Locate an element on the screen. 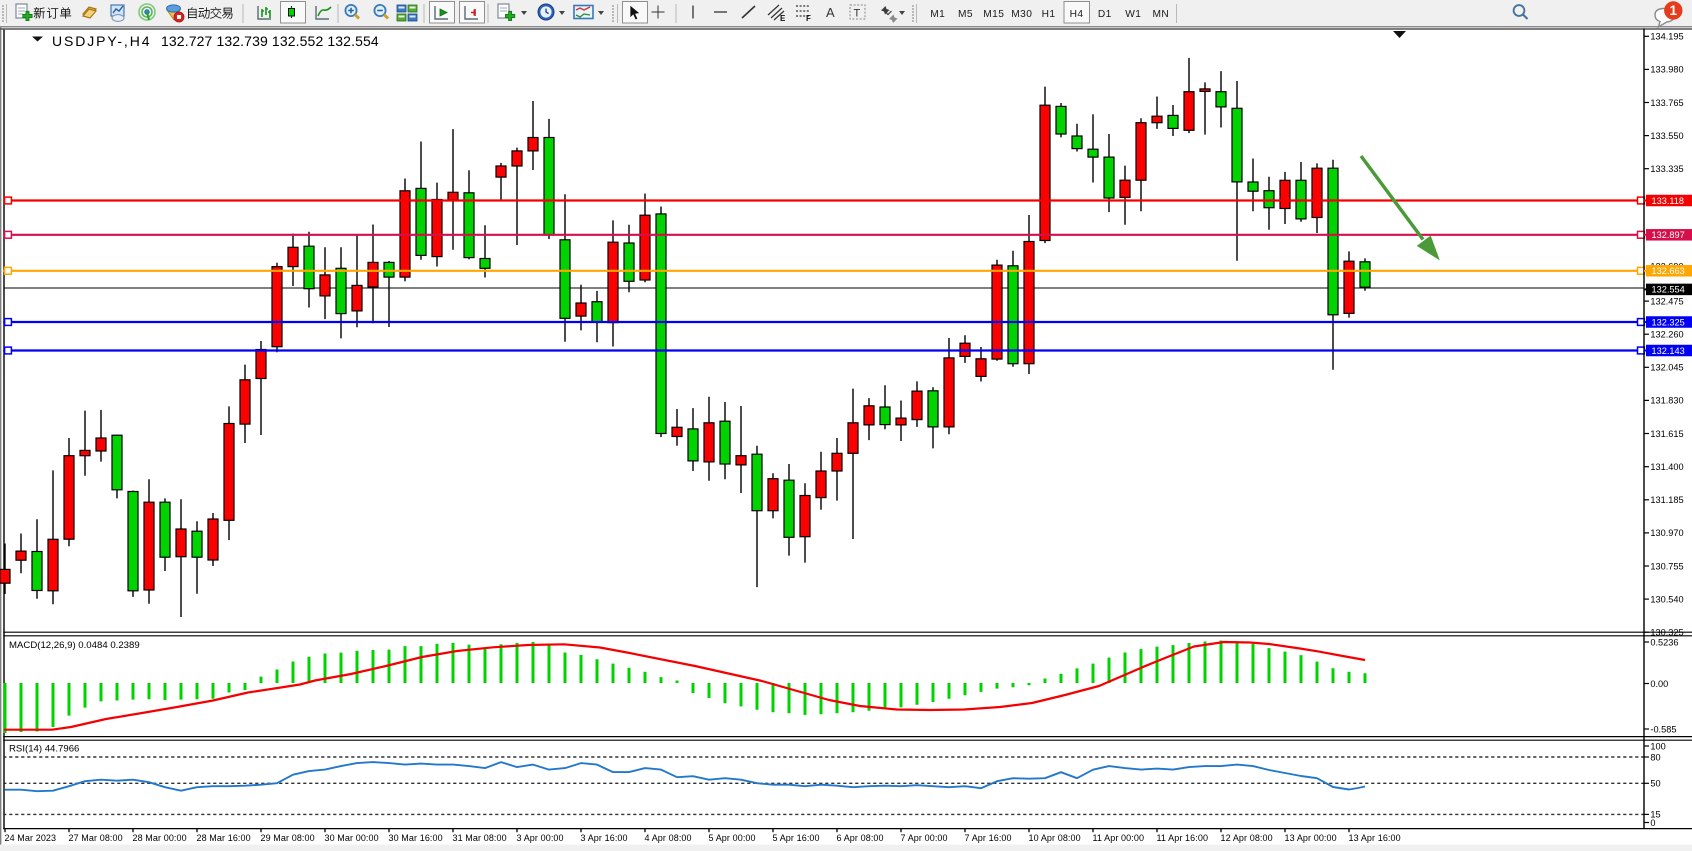 Image resolution: width=1692 pixels, height=851 pixels. svg-text: H4 is located at coordinates (1077, 14).